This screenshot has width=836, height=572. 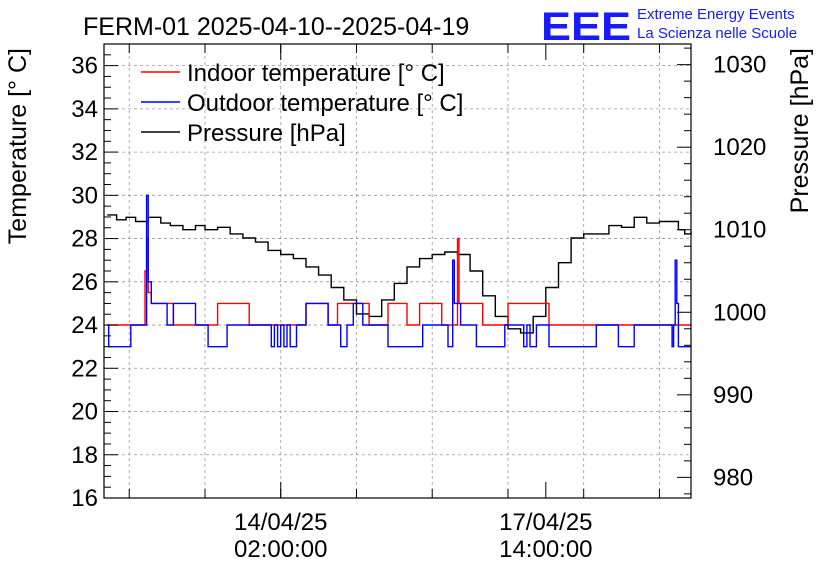 I want to click on y-axis-right-title: Pressure [hPa], so click(x=800, y=130).